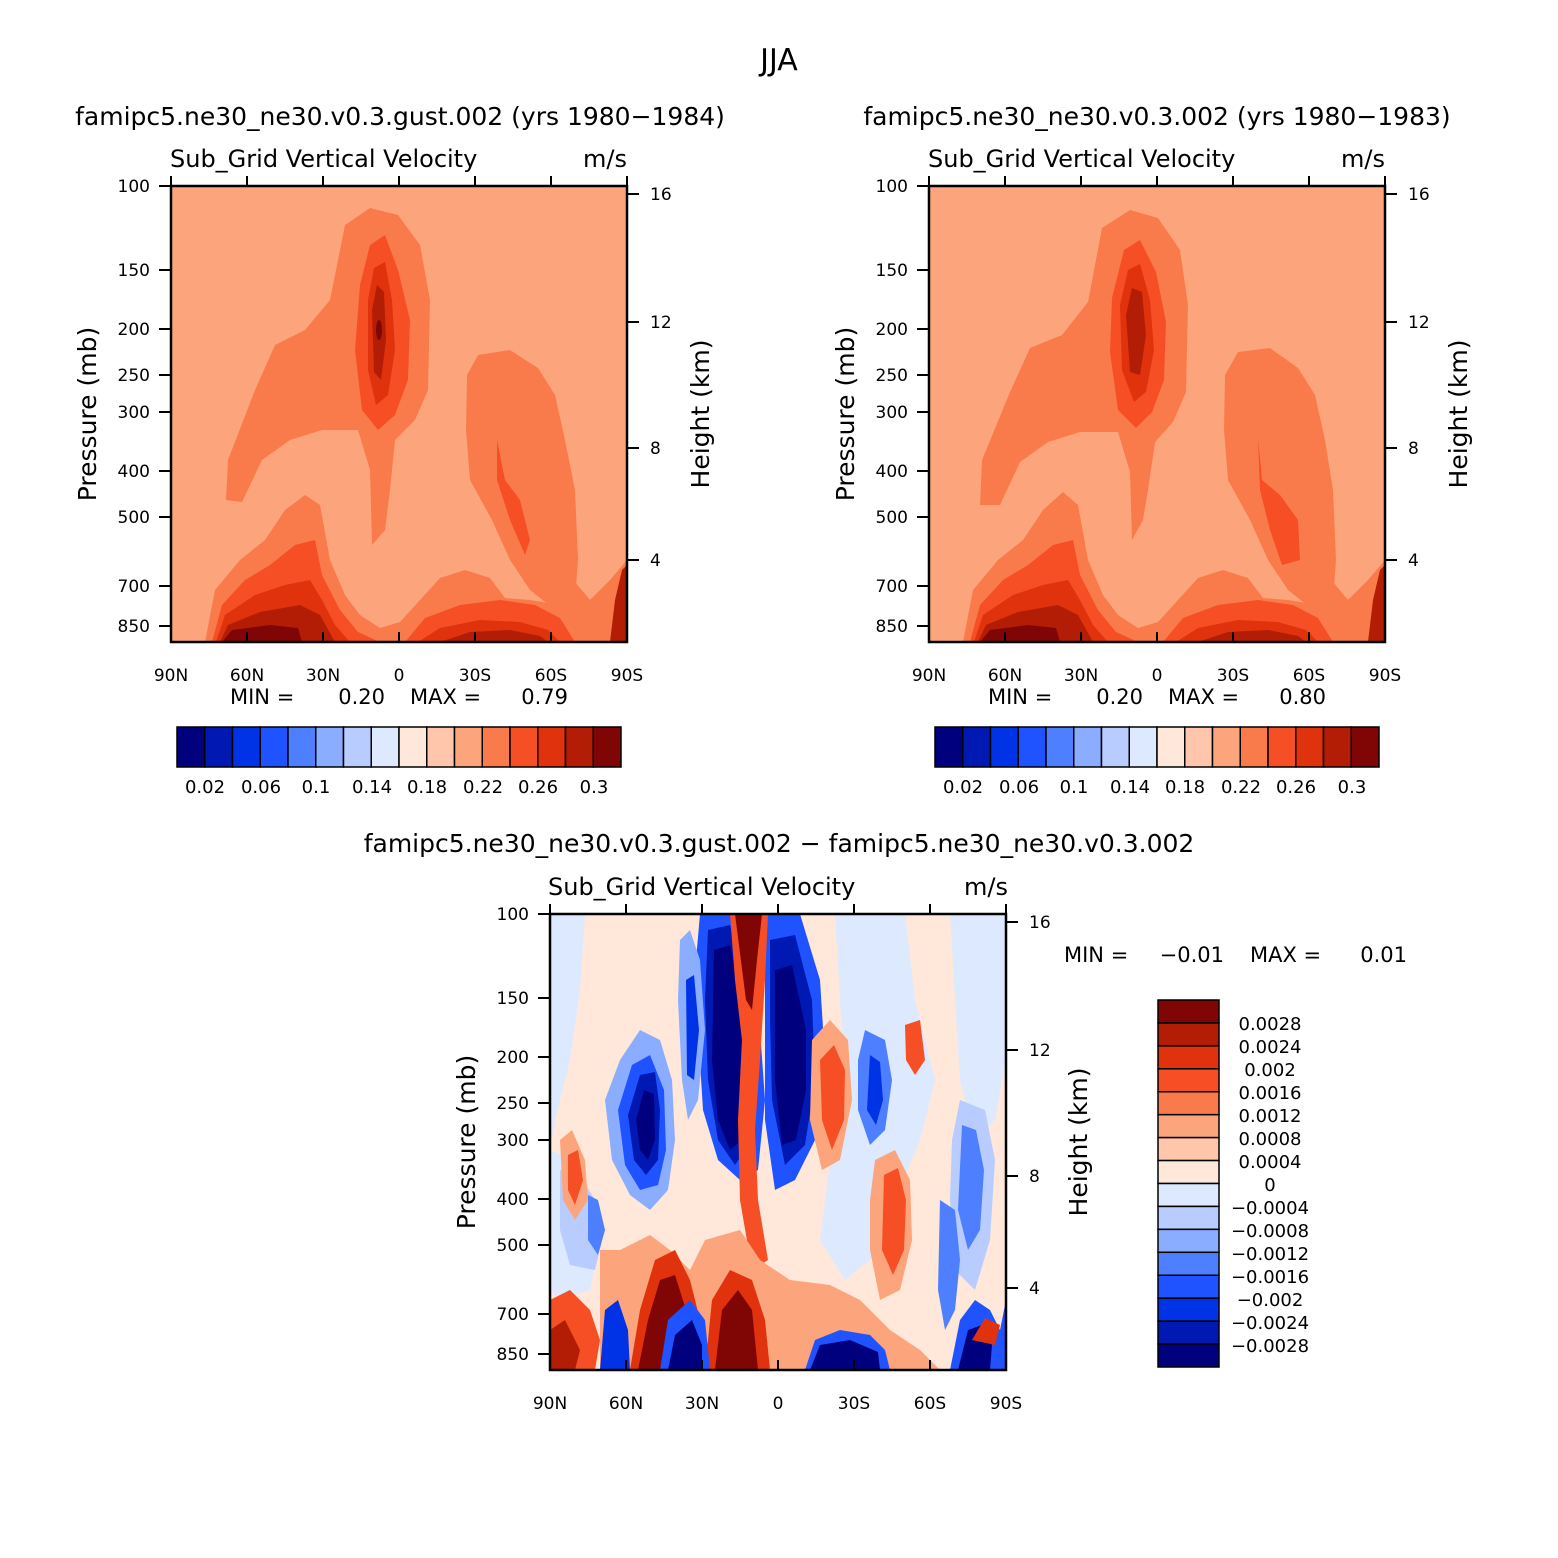  I want to click on colorbar-label: 0.0024, so click(1270, 1047).